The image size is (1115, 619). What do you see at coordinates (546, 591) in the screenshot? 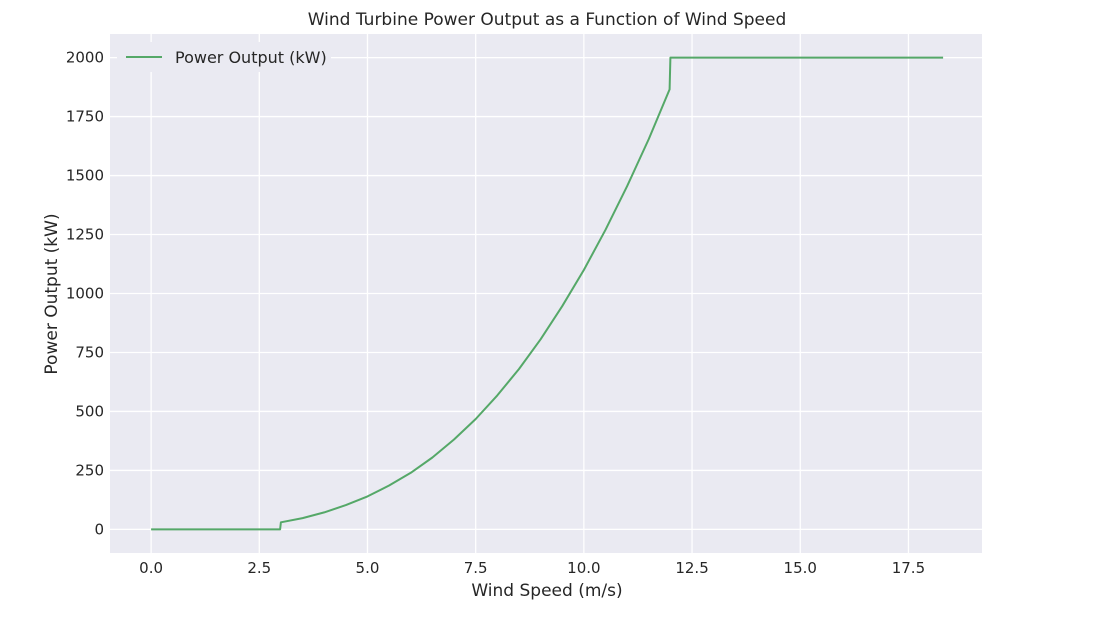
I see `x-axis-label: Wind Speed (m/s)` at bounding box center [546, 591].